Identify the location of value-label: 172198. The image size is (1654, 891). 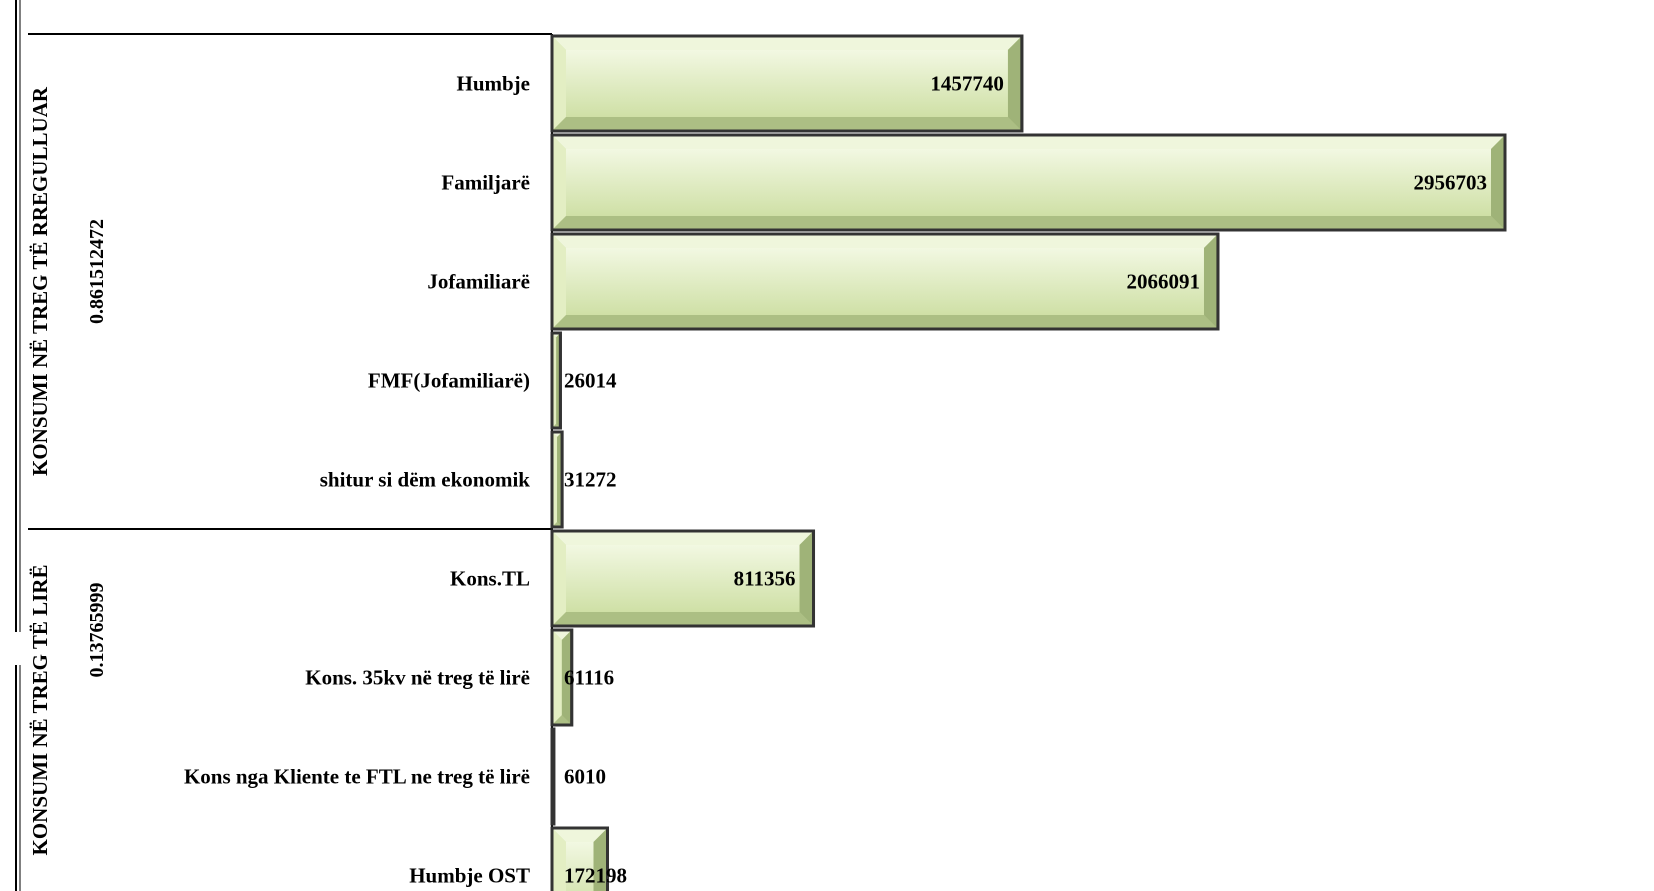
(595, 876).